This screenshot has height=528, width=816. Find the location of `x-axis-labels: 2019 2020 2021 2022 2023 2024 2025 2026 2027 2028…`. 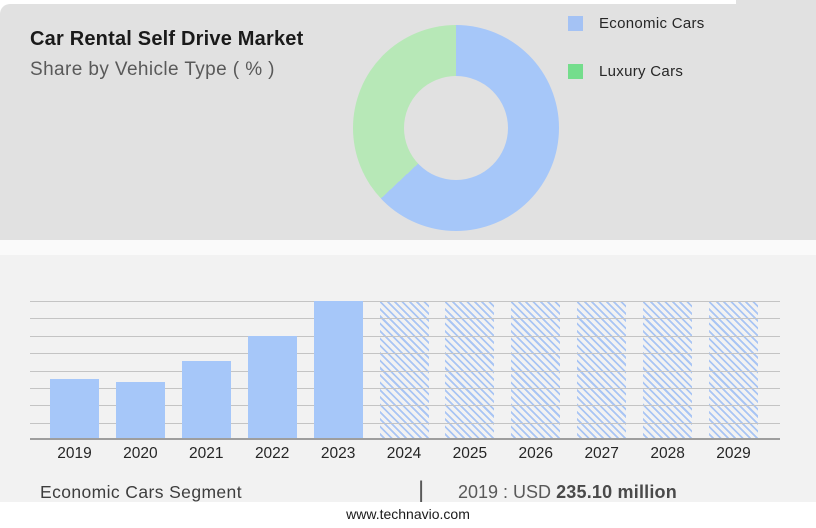

x-axis-labels: 2019 2020 2021 2022 2023 2024 2025 2026 2027 2028… is located at coordinates (405, 455).